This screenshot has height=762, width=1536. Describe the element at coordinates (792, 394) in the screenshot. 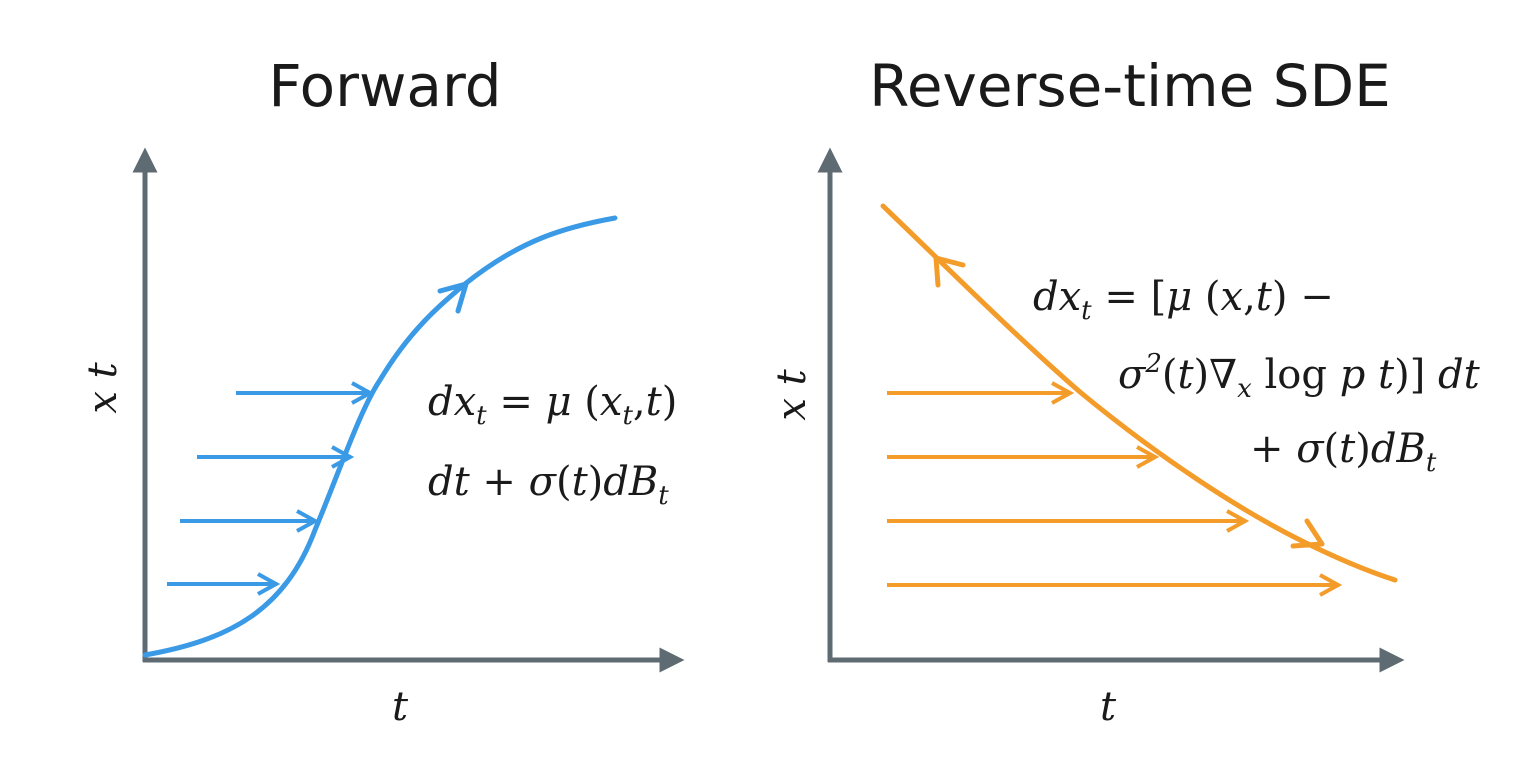

I see `reverse-y-axis-label: x t` at that location.